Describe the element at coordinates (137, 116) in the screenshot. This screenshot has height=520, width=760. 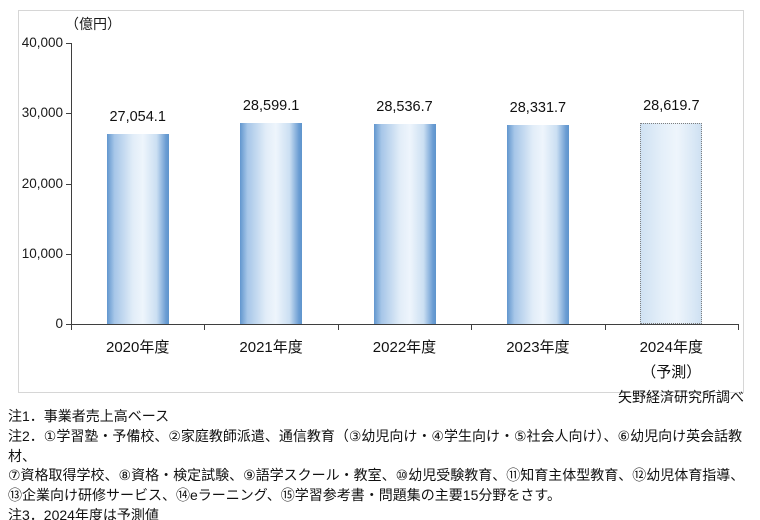
I see `bar-value-label: 27,054.1` at that location.